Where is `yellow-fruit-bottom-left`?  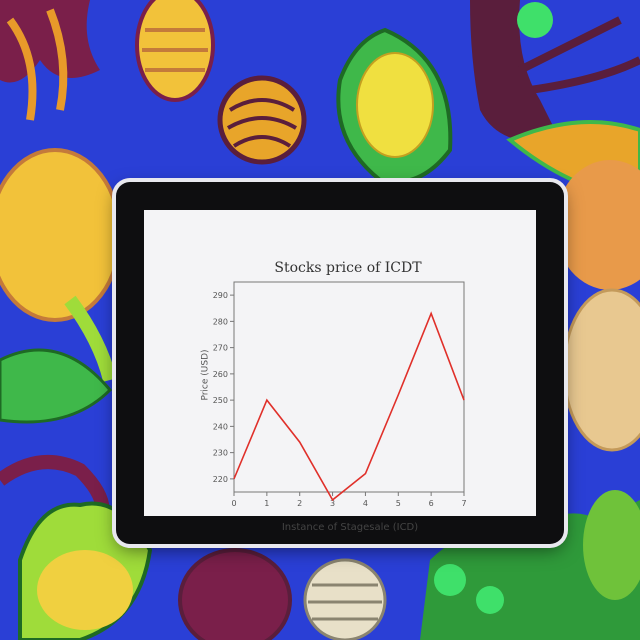 yellow-fruit-bottom-left is located at coordinates (85, 590).